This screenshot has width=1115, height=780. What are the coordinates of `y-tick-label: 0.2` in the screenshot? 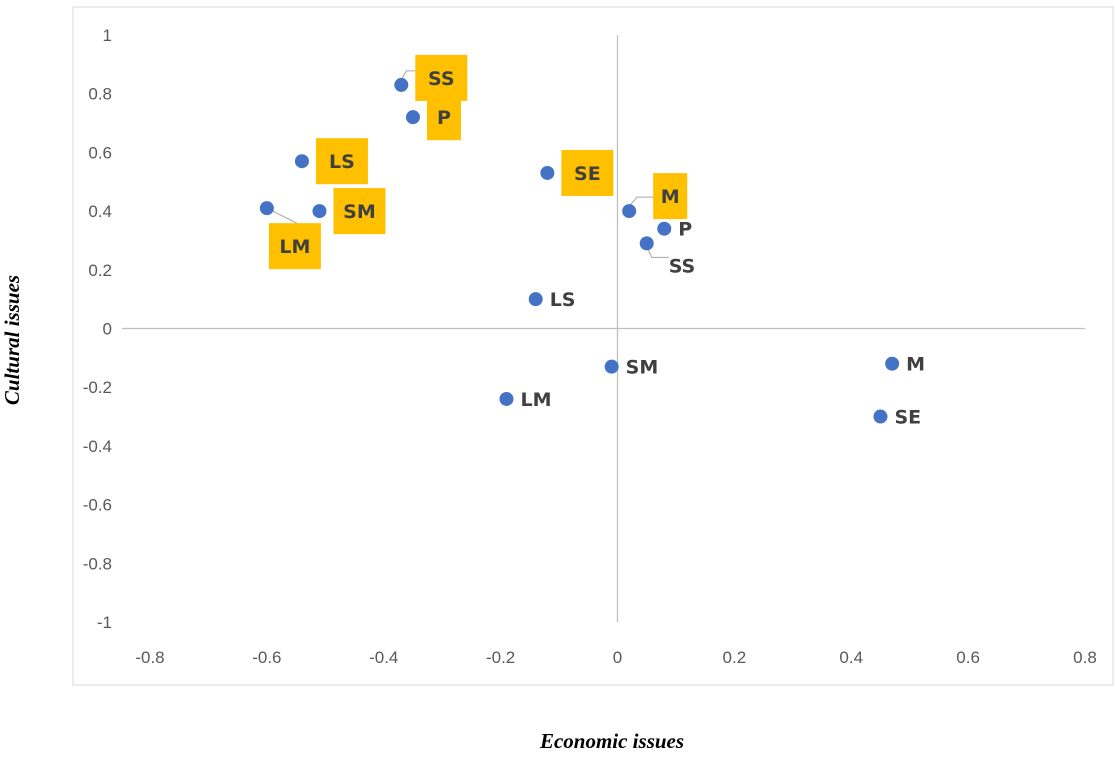 It's located at (100, 270).